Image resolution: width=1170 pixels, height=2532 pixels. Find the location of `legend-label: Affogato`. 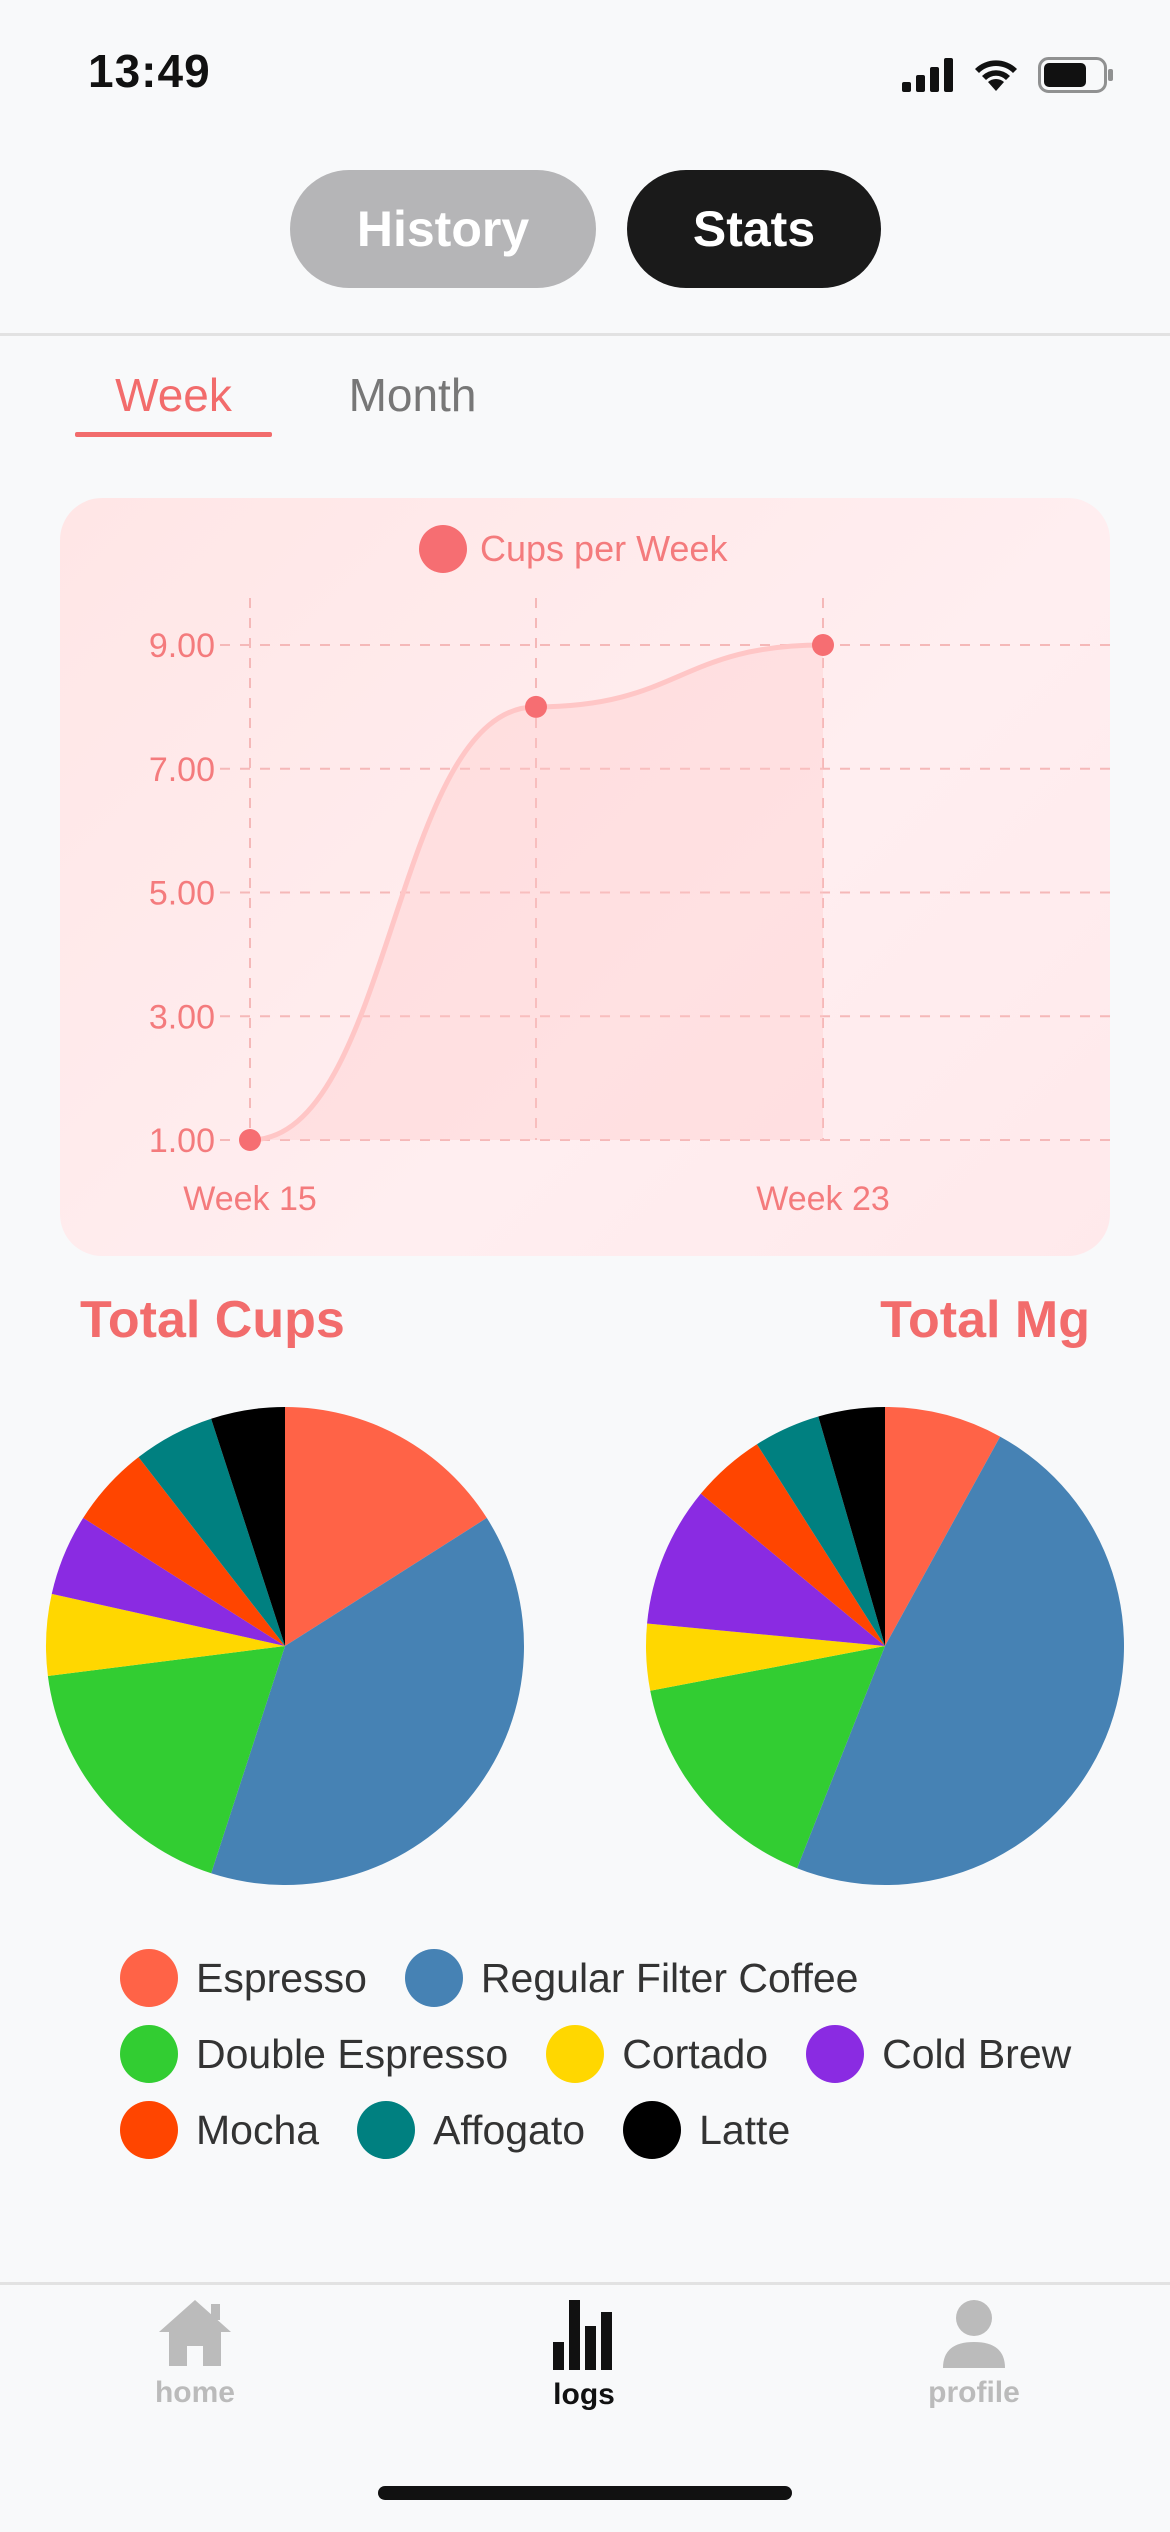

legend-label: Affogato is located at coordinates (509, 2129).